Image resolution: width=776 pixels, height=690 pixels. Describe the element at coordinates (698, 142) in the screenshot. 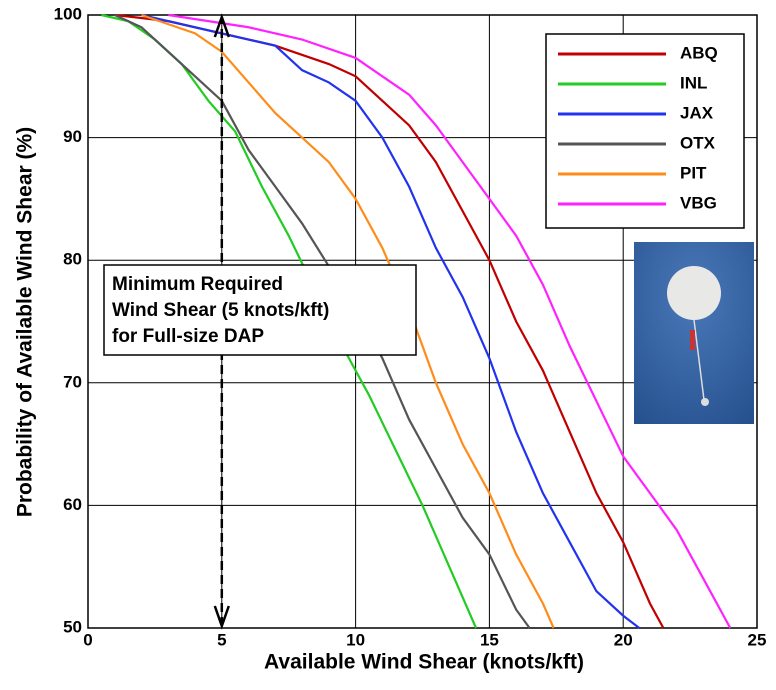

I see `legend-label: OTX` at that location.